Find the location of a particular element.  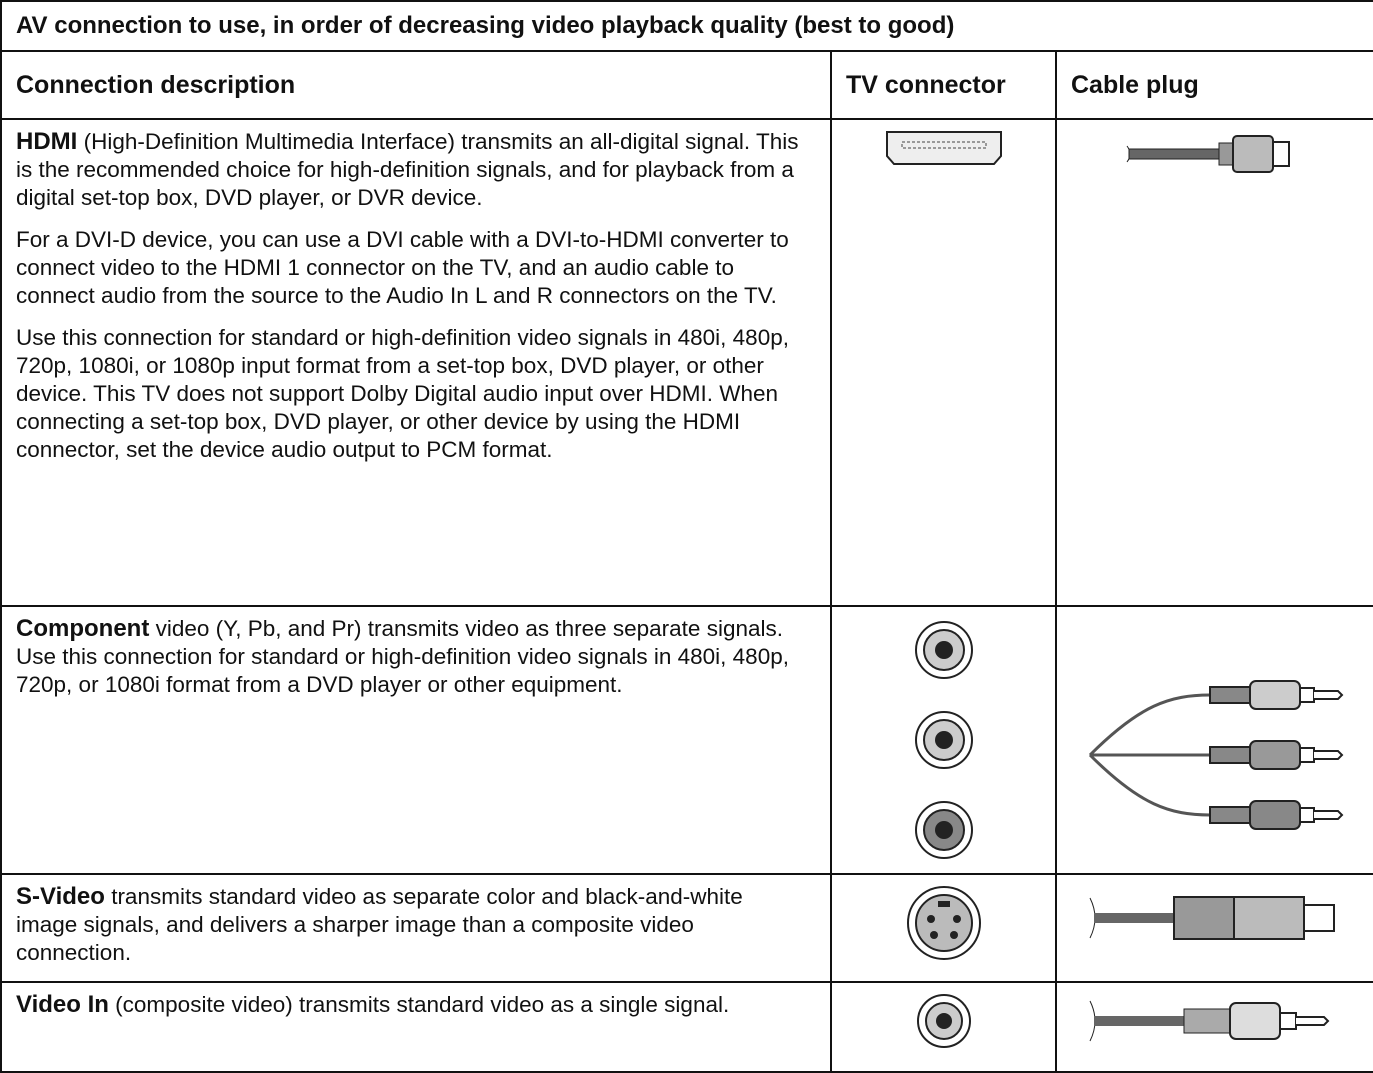

lead: S-Video is located at coordinates (60, 896).